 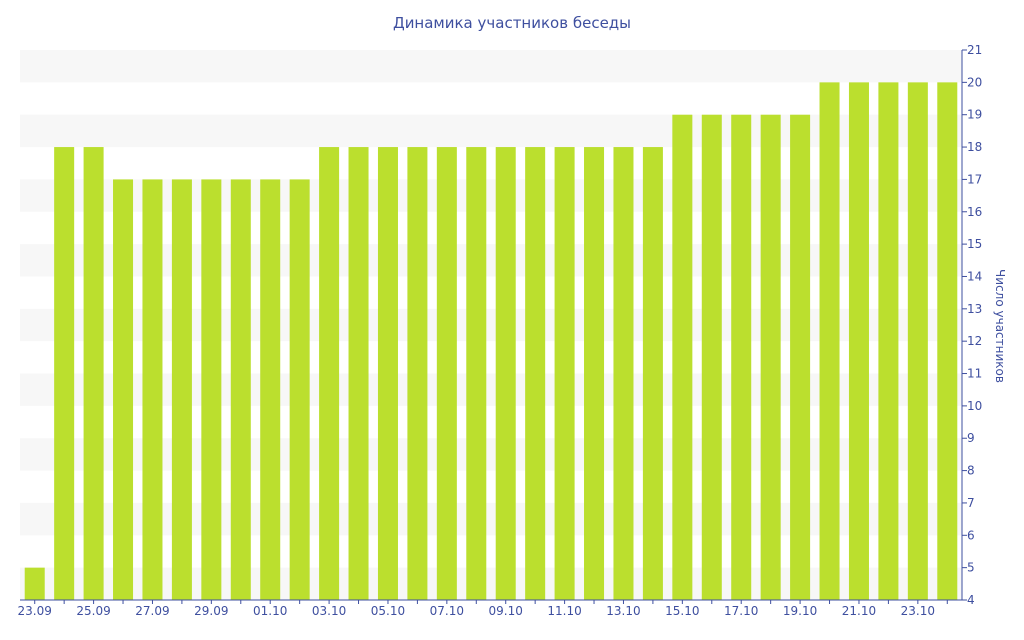 I want to click on x-tick-label: 11.10, so click(x=564, y=611).